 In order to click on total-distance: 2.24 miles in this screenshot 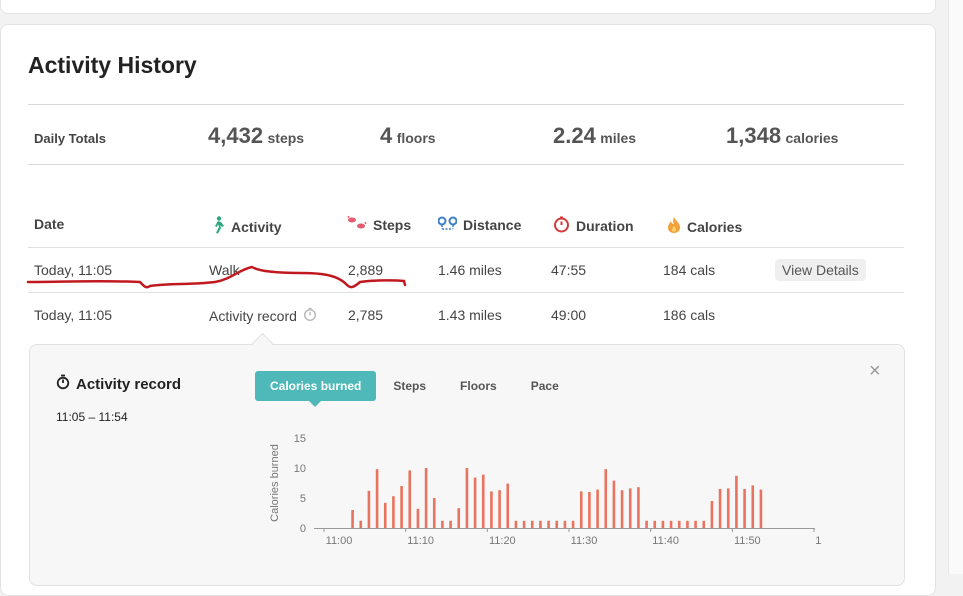, I will do `click(594, 136)`.